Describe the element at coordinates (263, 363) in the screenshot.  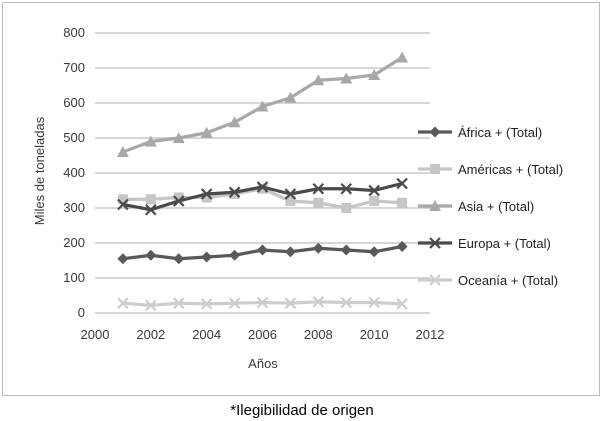
I see `x-axis-title: Años` at that location.